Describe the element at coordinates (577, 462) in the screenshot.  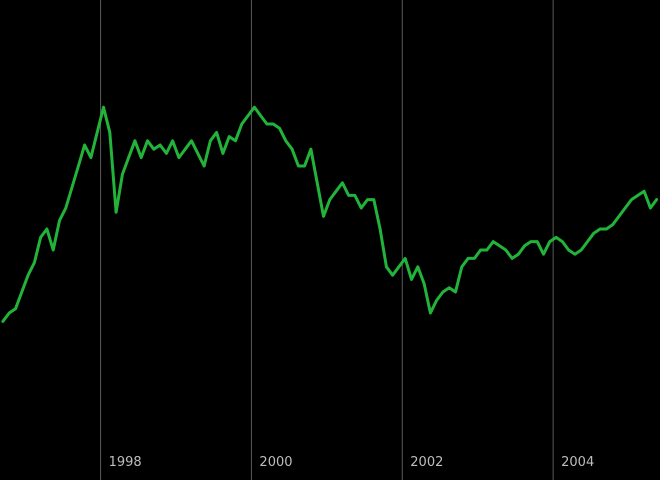
I see `x-tick-label-2004: 2004` at that location.